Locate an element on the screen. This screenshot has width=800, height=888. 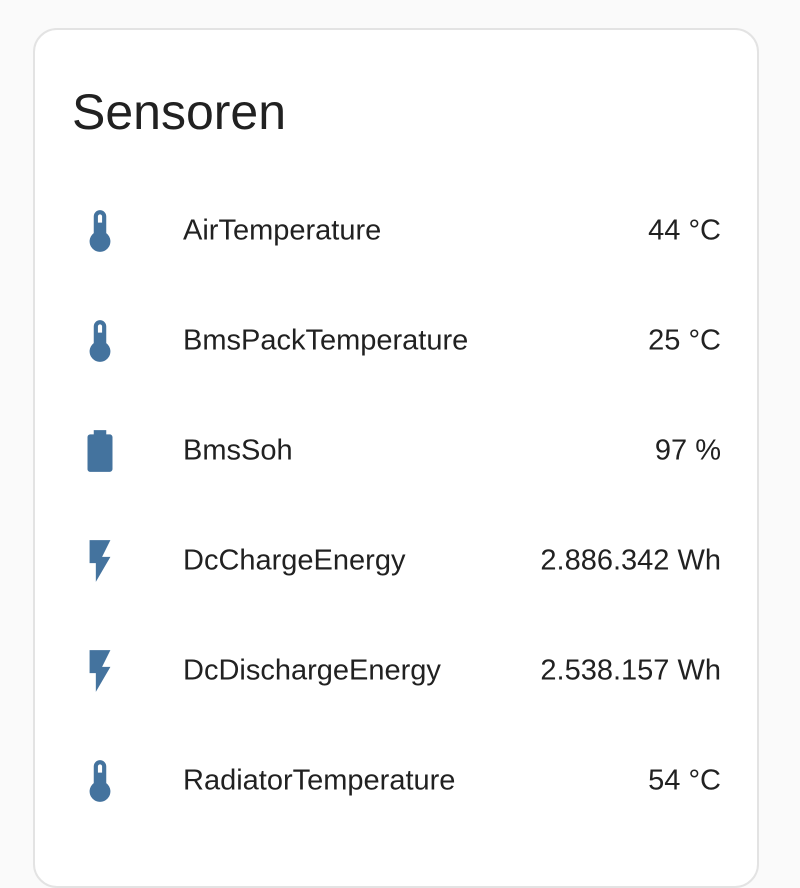
entity-row-bms-pack-temperature: BmsPackTemperature 25 °C is located at coordinates (396, 341).